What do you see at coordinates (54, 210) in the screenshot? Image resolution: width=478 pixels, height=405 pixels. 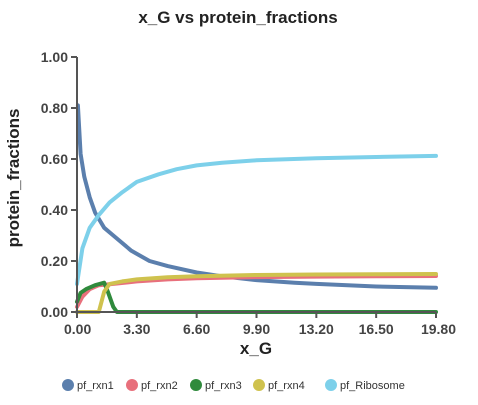 I see `y-tick-label: 0.40` at bounding box center [54, 210].